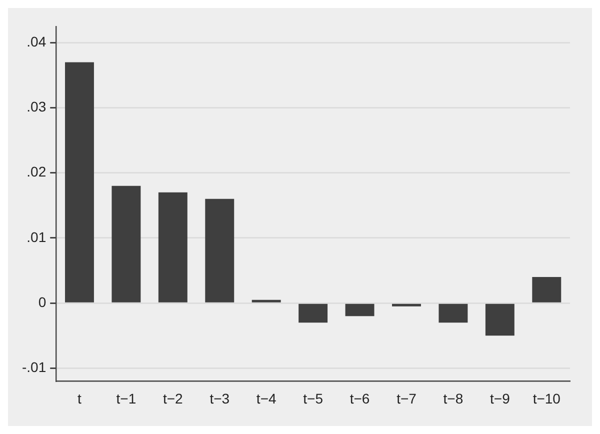  What do you see at coordinates (36, 42) in the screenshot?
I see `y-tick-label: .04` at bounding box center [36, 42].